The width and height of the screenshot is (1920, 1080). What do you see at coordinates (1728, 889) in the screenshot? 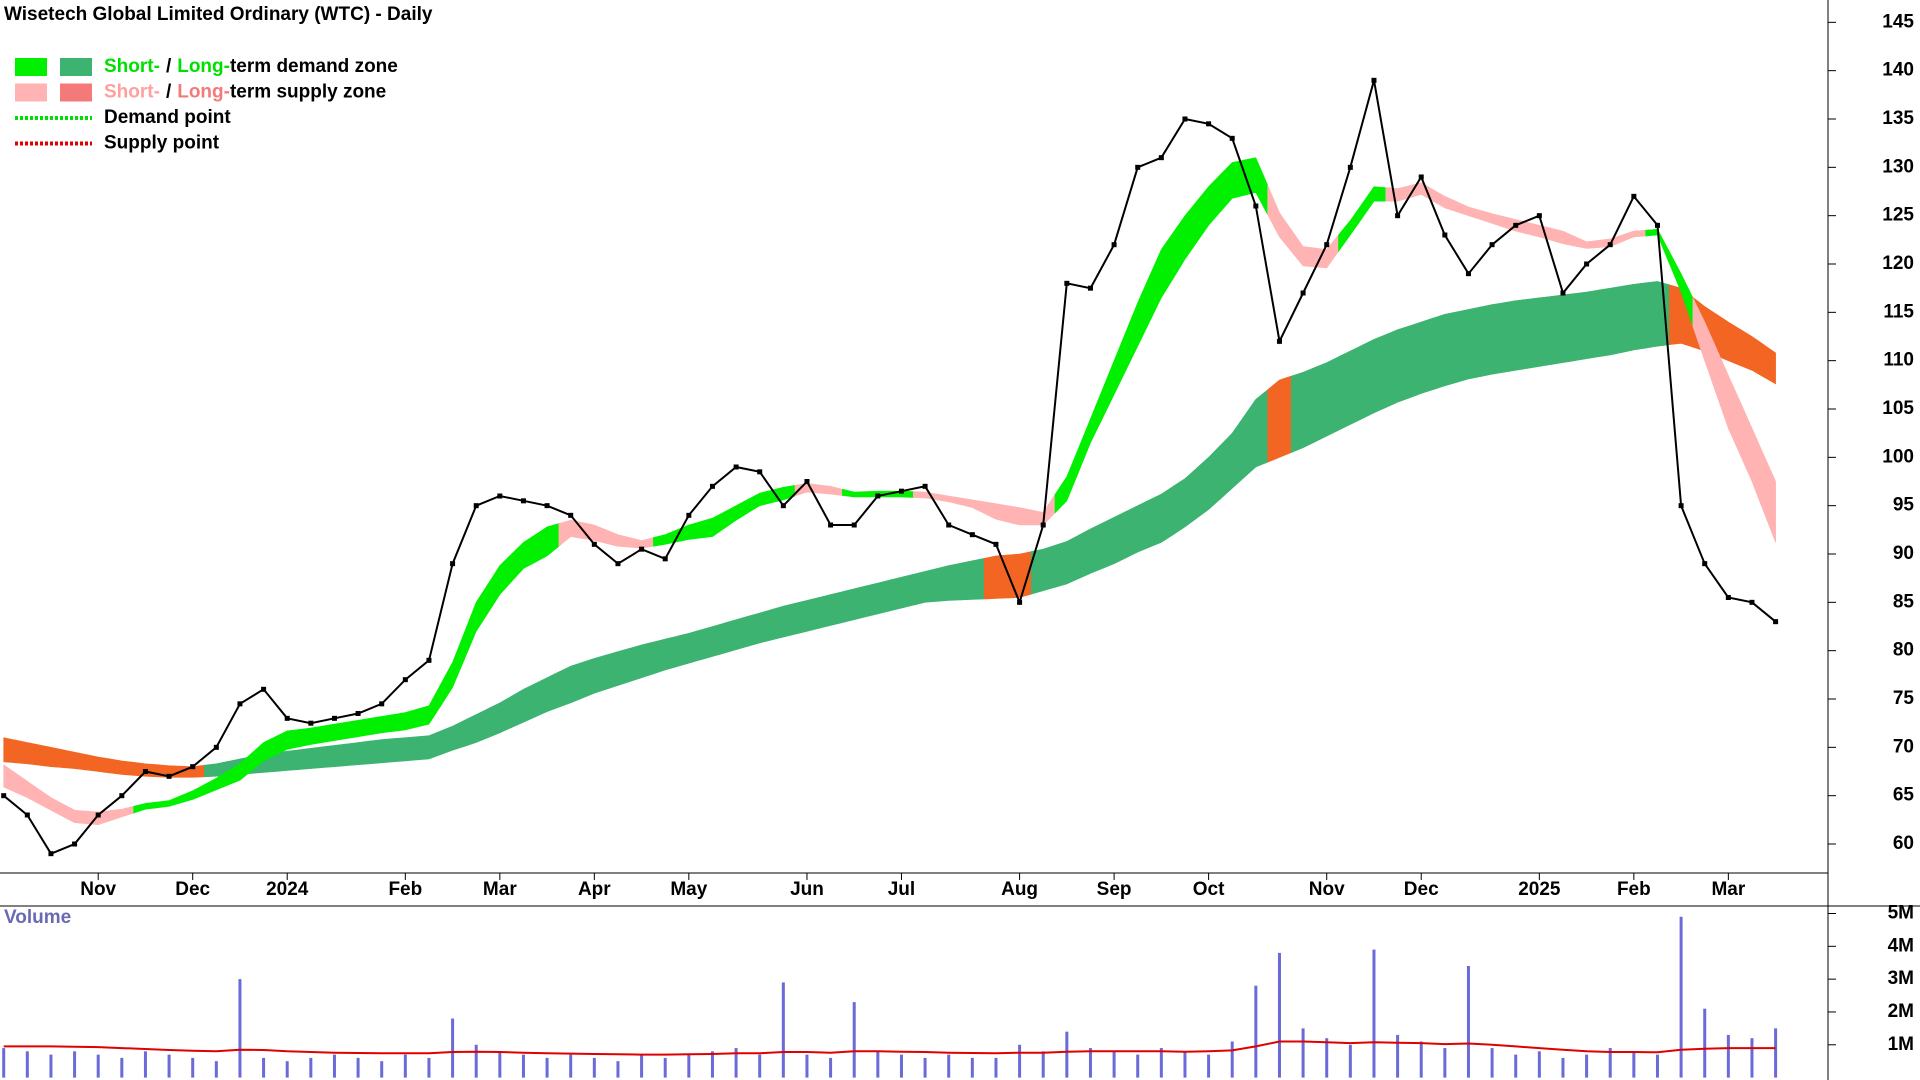
I see `x-tick-label: Mar` at bounding box center [1728, 889].